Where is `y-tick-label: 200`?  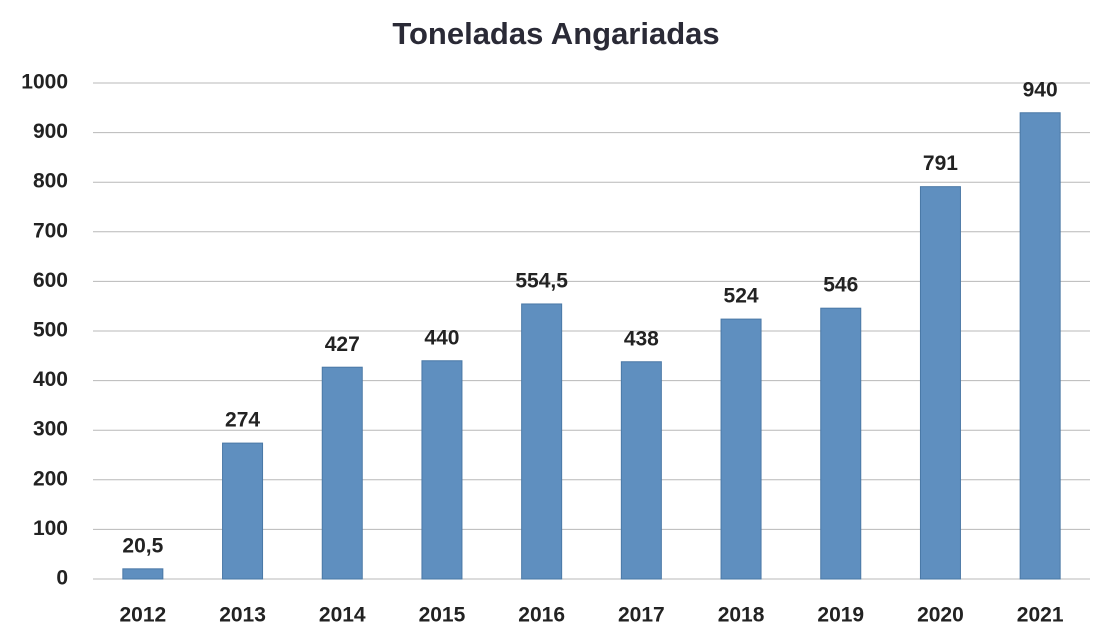 y-tick-label: 200 is located at coordinates (50, 478).